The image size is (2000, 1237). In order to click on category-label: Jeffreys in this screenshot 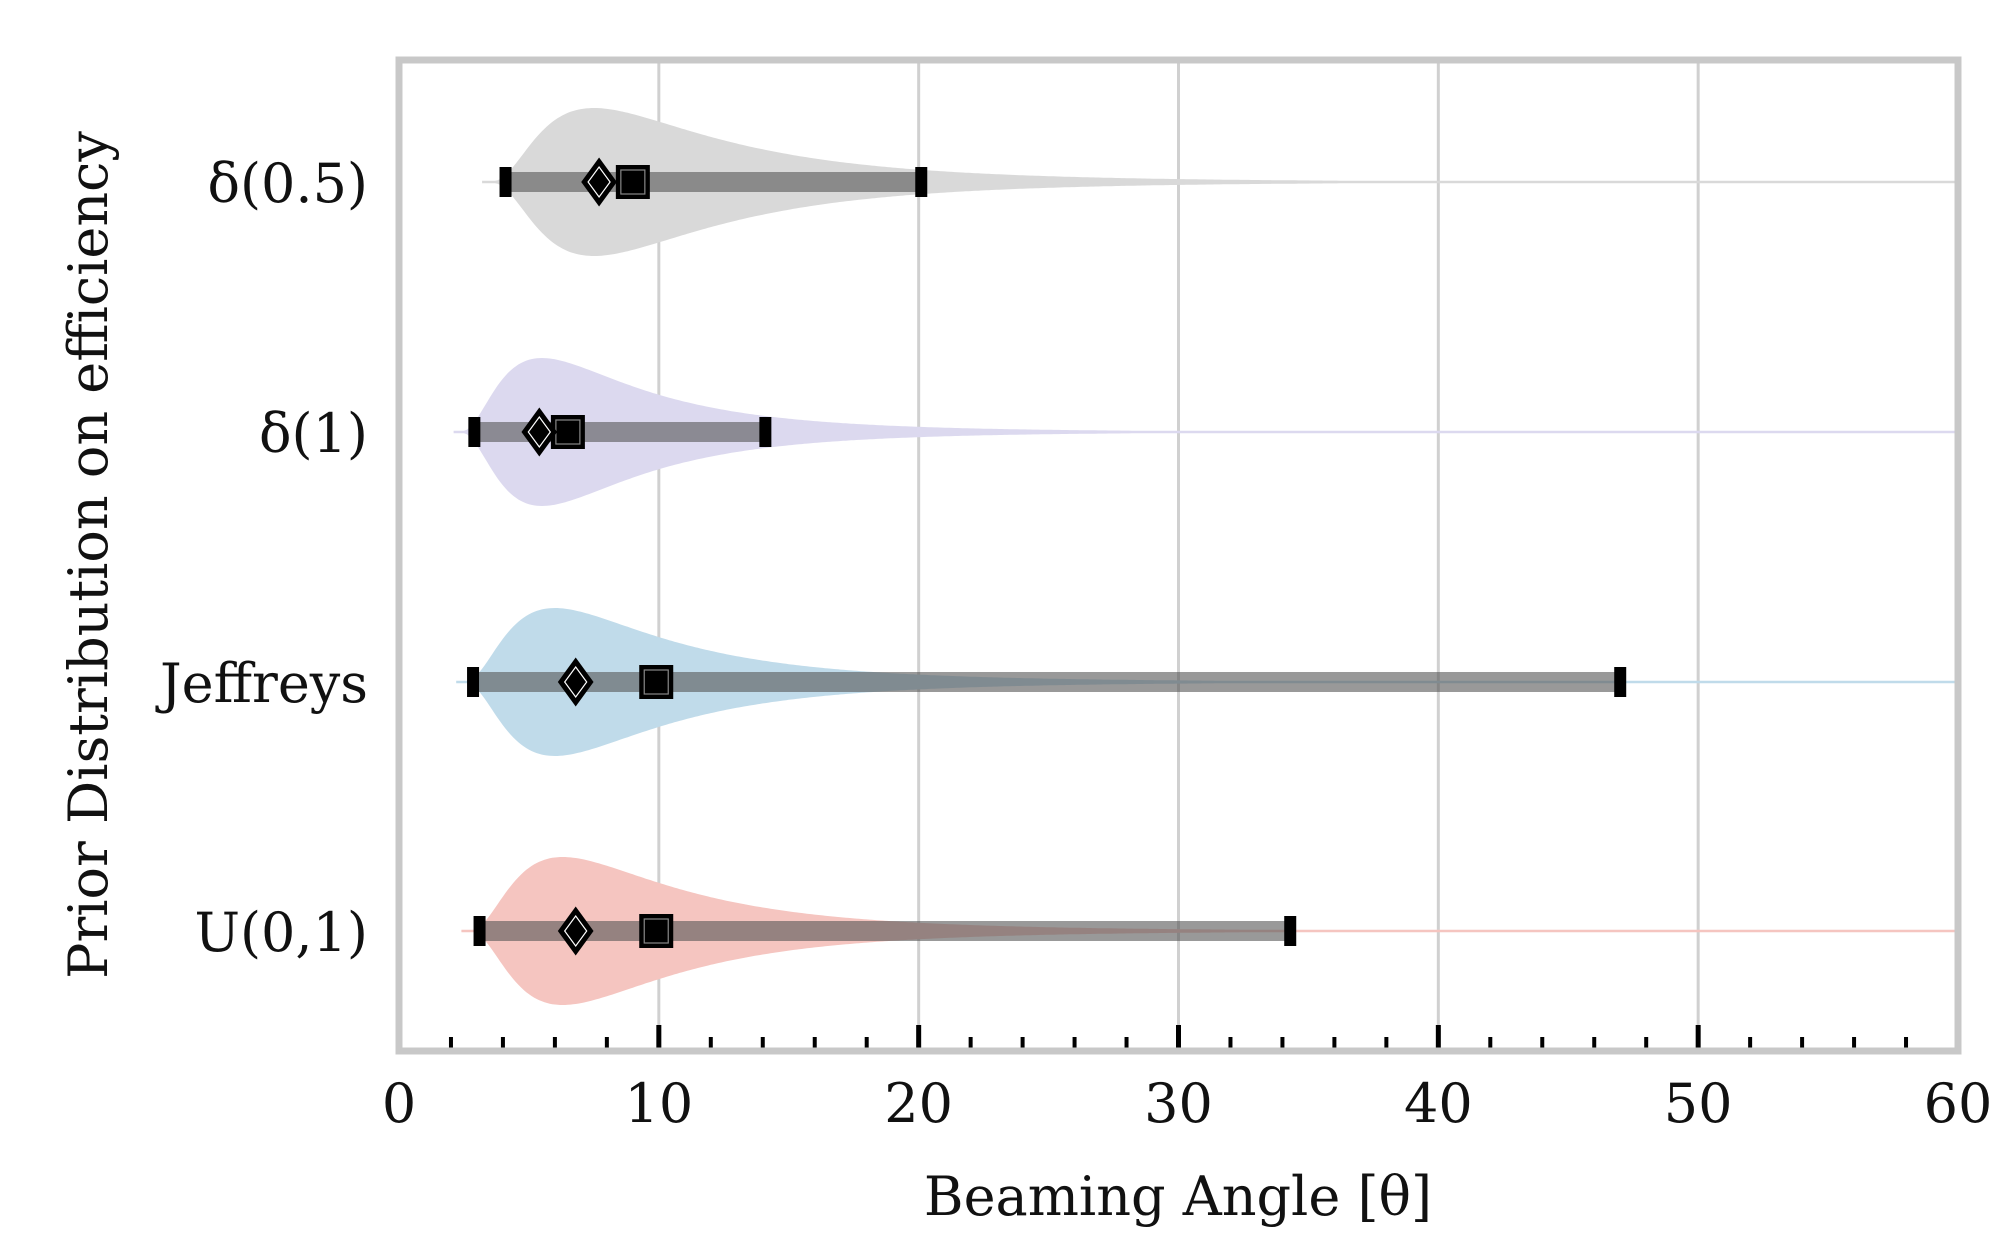, I will do `click(261, 683)`.